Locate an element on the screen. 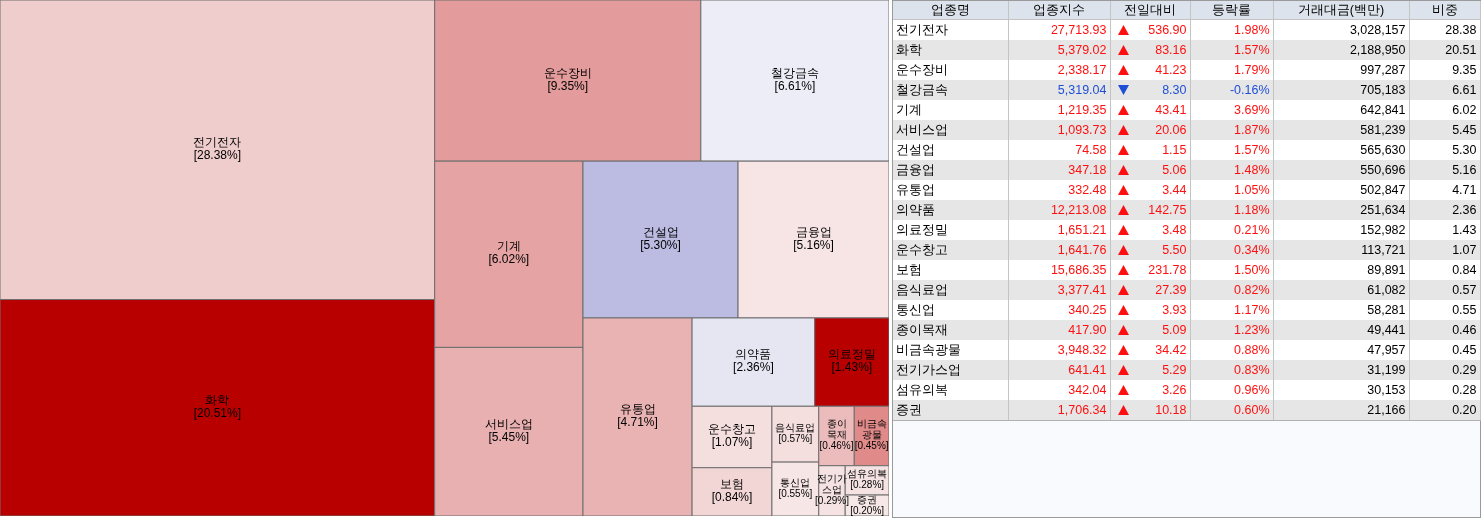 Image resolution: width=1481 pixels, height=519 pixels. data-label: 89,891 is located at coordinates (1341, 270).